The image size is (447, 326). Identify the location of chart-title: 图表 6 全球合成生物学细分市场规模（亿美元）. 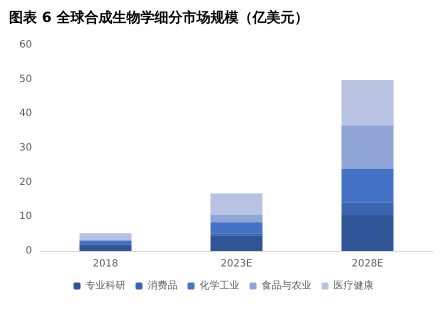
(158, 17).